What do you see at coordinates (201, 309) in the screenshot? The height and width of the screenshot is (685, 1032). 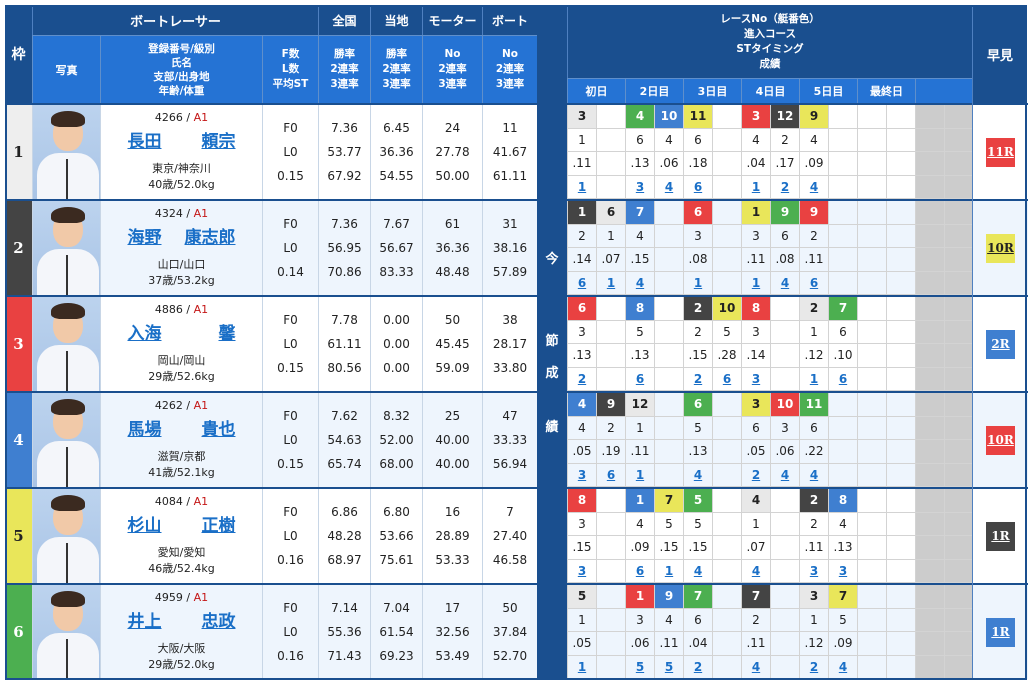 I see `class-badge: A1` at bounding box center [201, 309].